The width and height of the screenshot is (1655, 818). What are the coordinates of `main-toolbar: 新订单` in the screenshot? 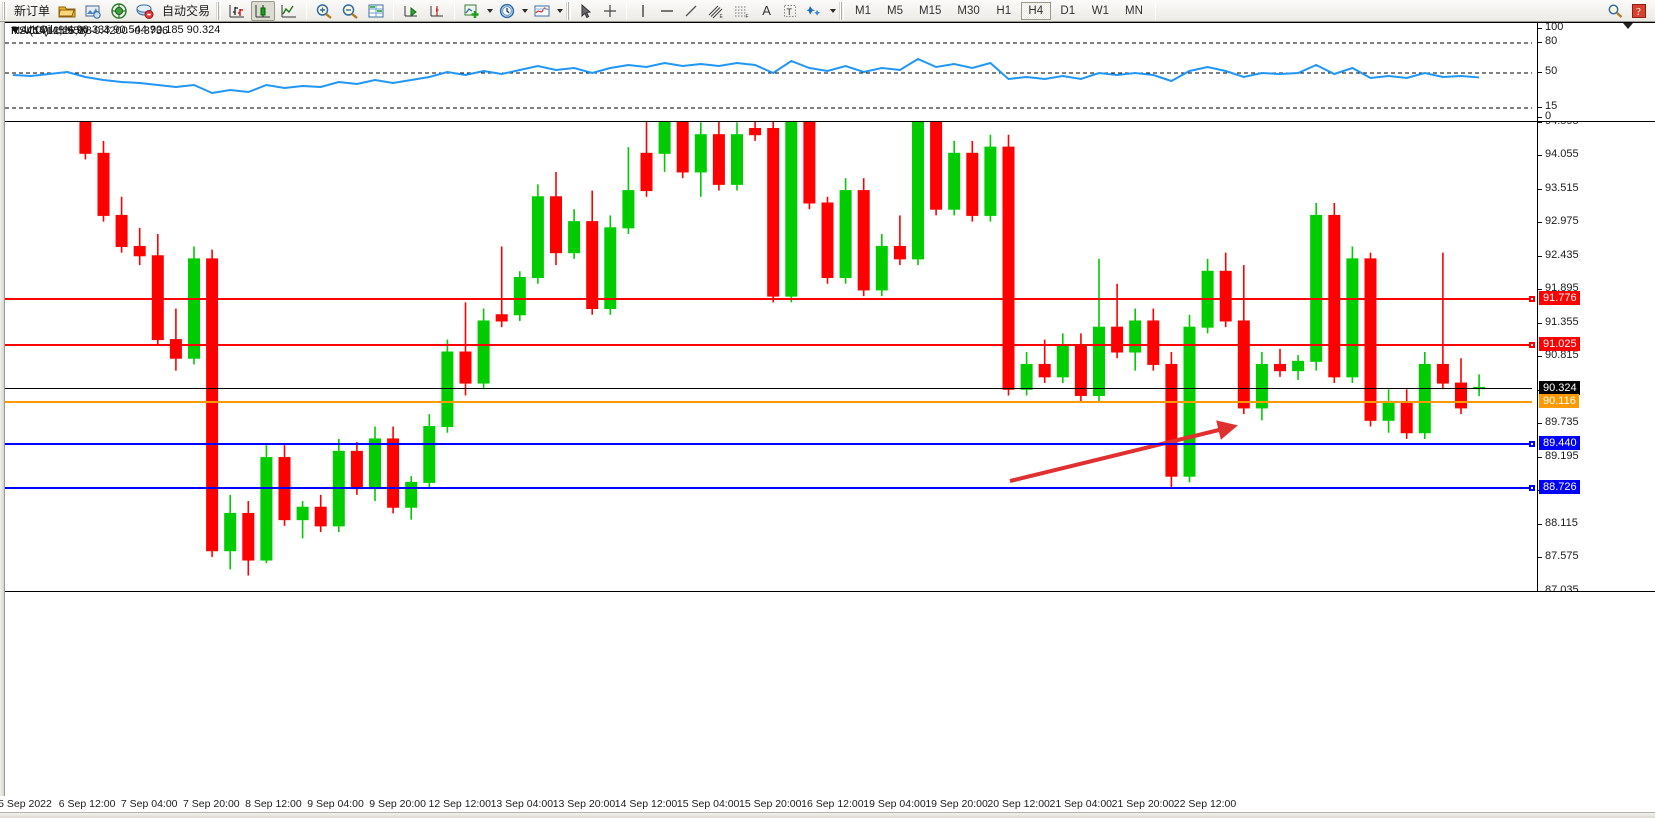 It's located at (827, 11).